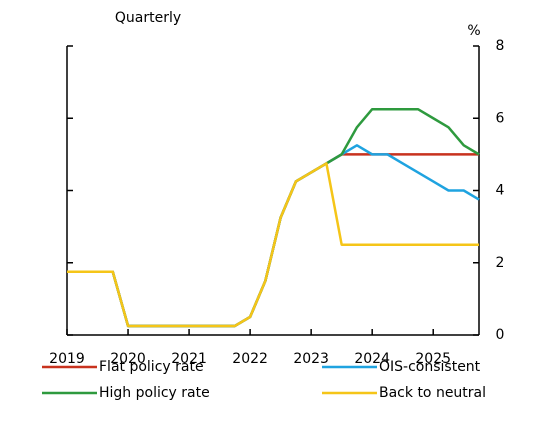 The width and height of the screenshot is (538, 432). Describe the element at coordinates (67, 359) in the screenshot. I see `x-tick-label: 2019` at that location.